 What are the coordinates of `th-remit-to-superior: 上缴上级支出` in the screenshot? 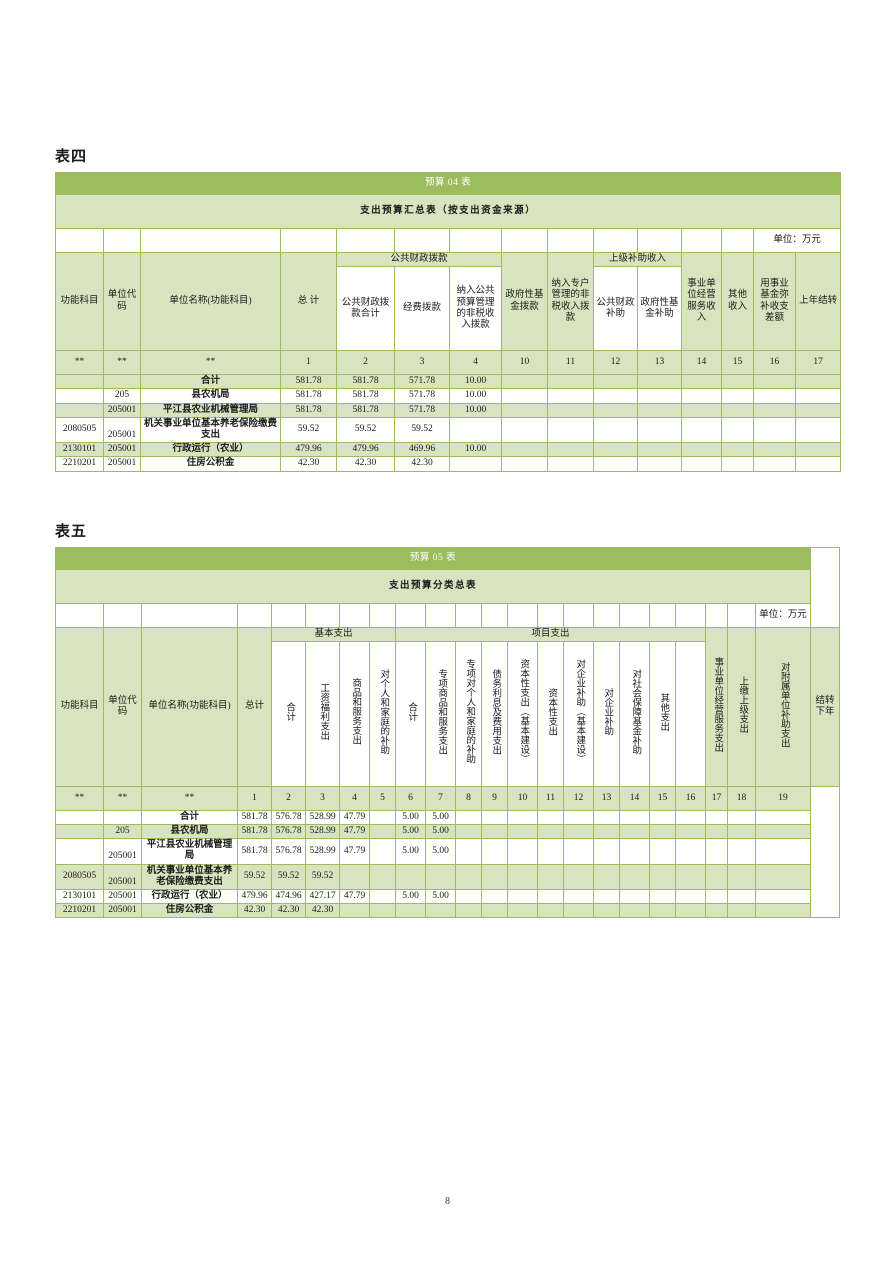 It's located at (741, 706).